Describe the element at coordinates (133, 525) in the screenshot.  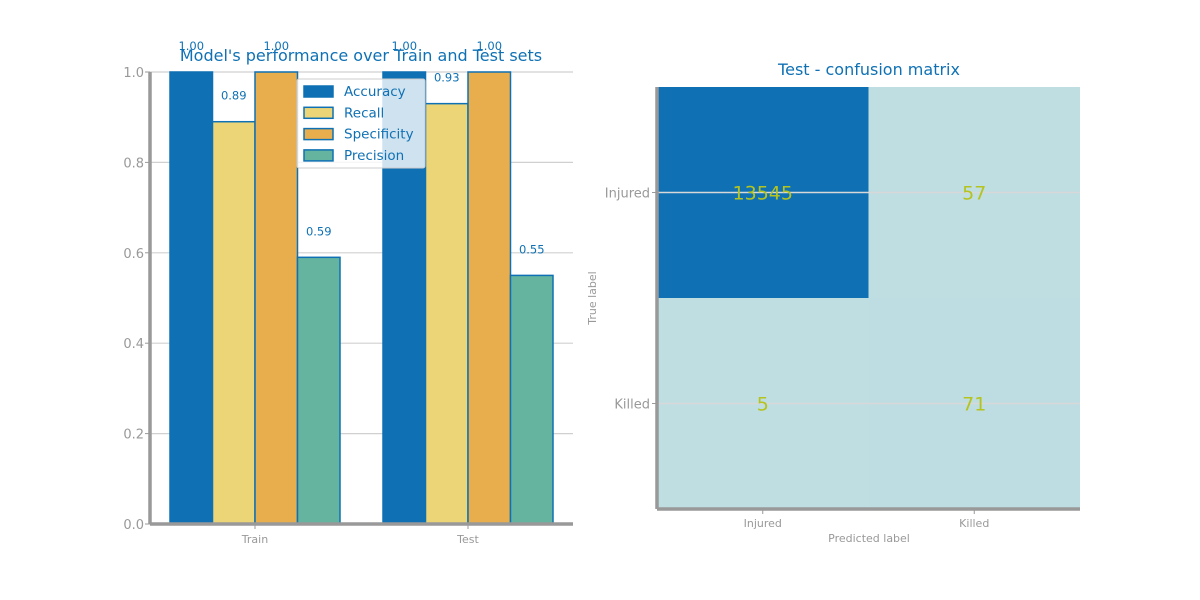
I see `bar-y-tick-label: 0.0` at that location.